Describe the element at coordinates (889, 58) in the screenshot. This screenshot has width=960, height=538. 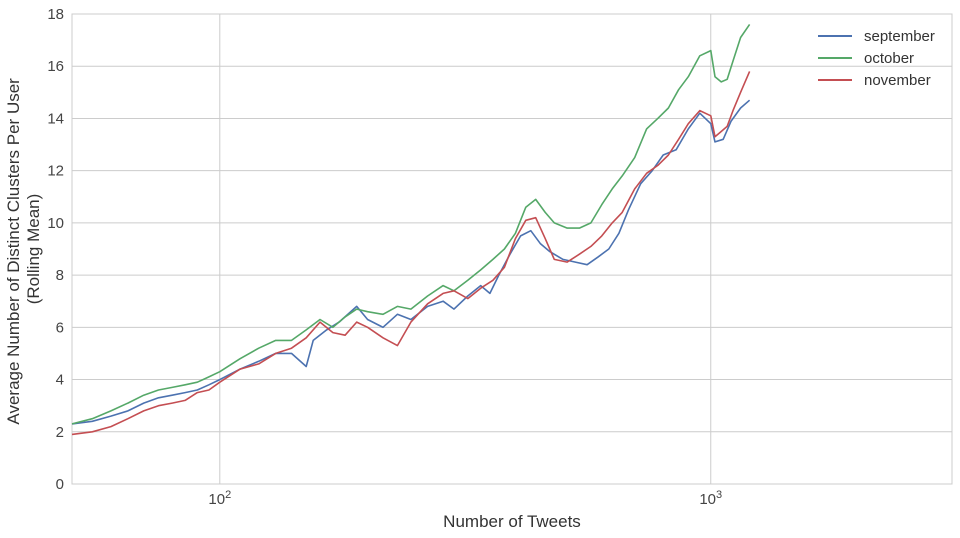
I see `legend-label-october: october` at that location.